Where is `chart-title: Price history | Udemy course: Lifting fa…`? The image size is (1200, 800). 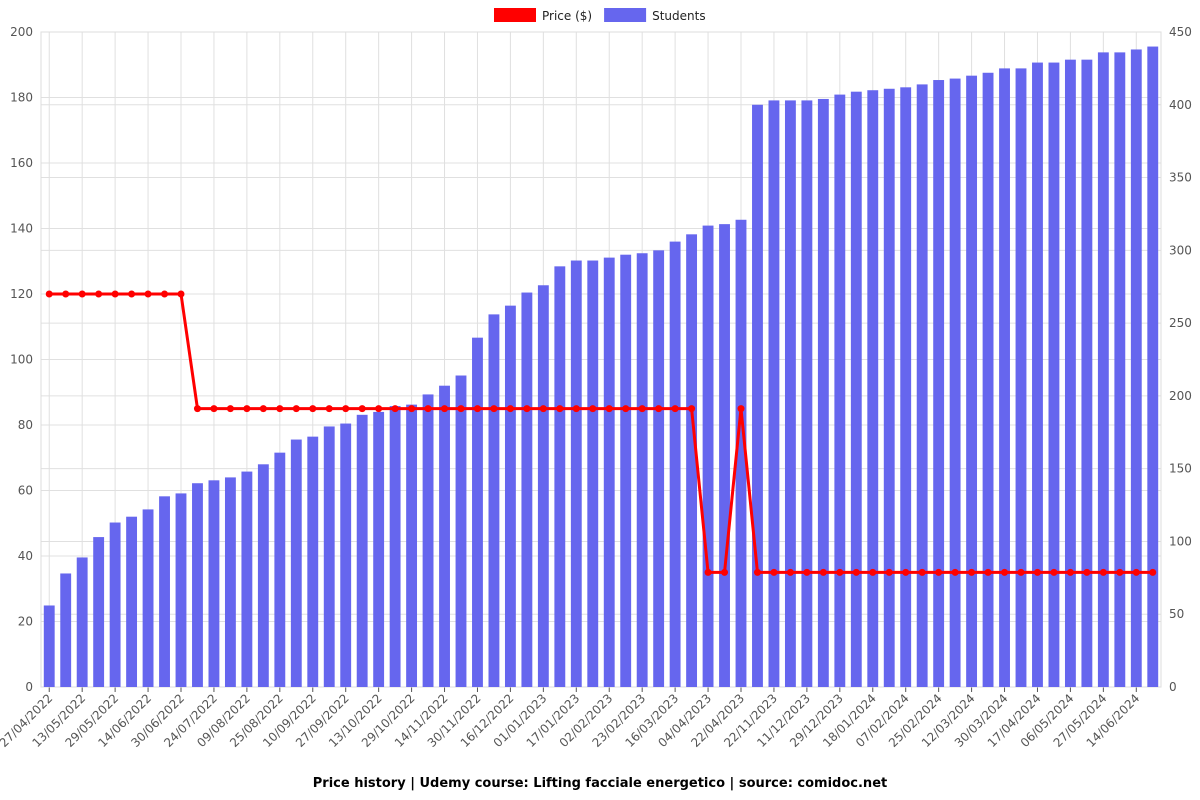
chart-title: Price history | Udemy course: Lifting fa… is located at coordinates (600, 783).